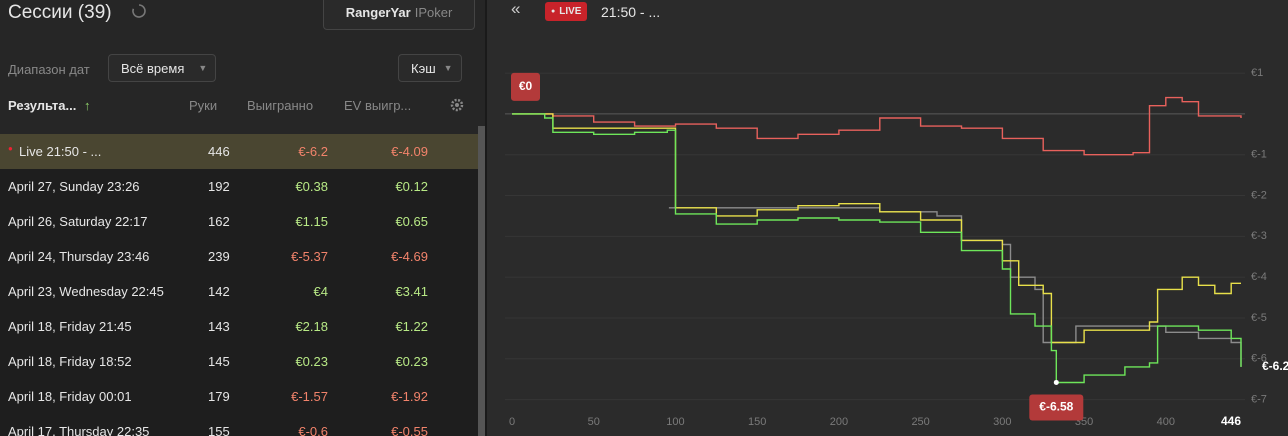 The image size is (1288, 436). What do you see at coordinates (594, 422) in the screenshot?
I see `x-tick-label: 50` at bounding box center [594, 422].